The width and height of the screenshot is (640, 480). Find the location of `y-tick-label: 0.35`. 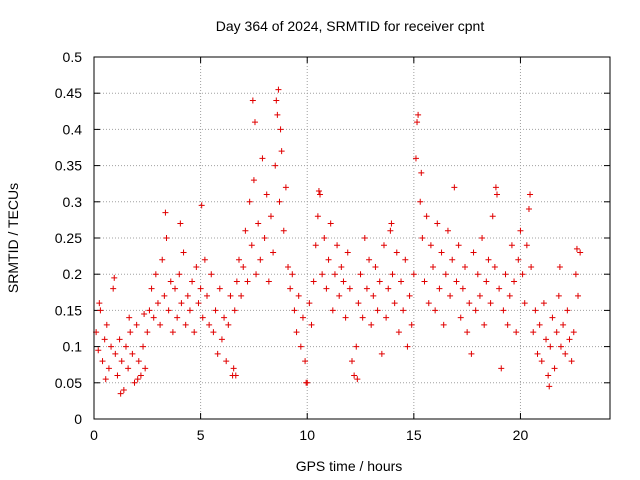

y-tick-label: 0.35 is located at coordinates (68, 166).